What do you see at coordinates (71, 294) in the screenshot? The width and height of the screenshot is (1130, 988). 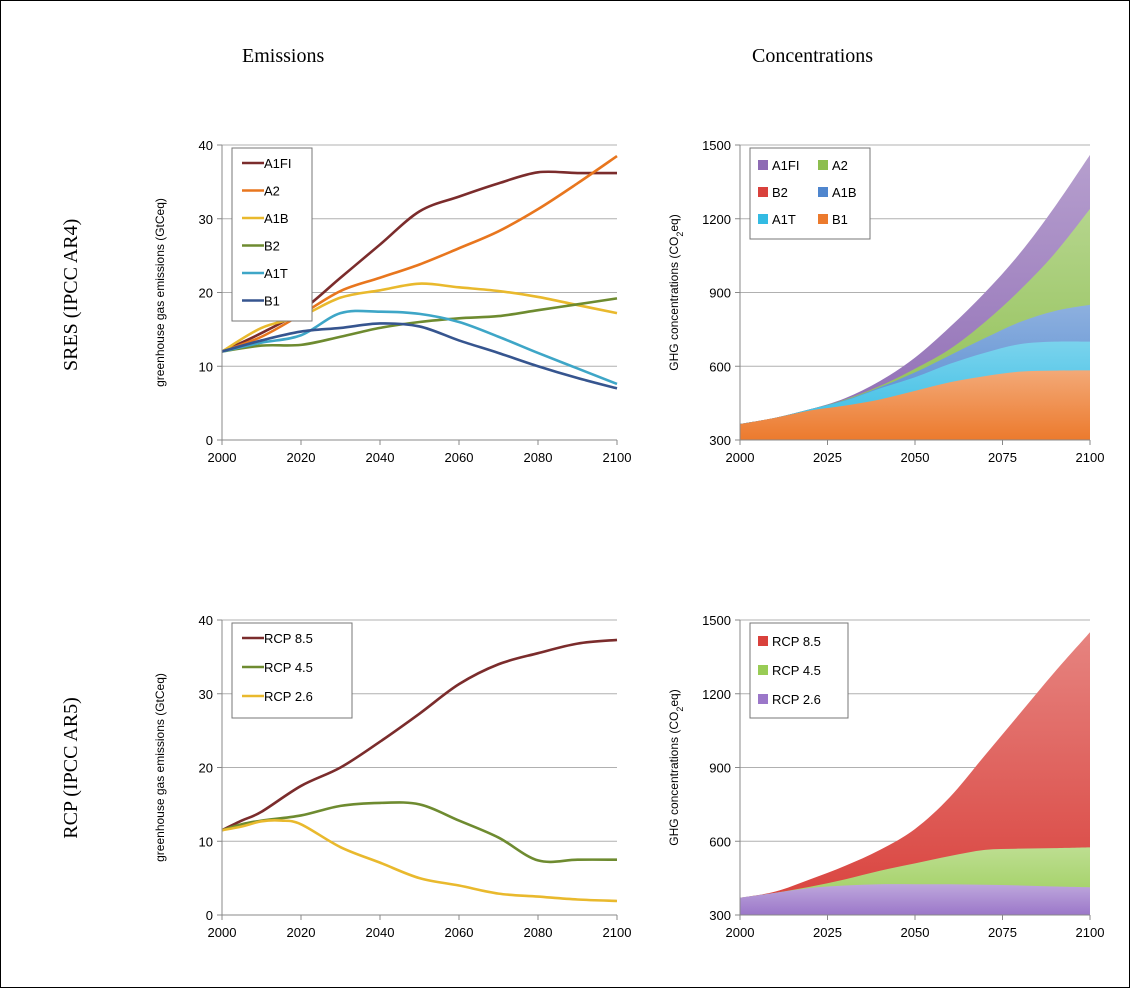 I see `row-header-sres: SRES (IPCC AR4)` at bounding box center [71, 294].